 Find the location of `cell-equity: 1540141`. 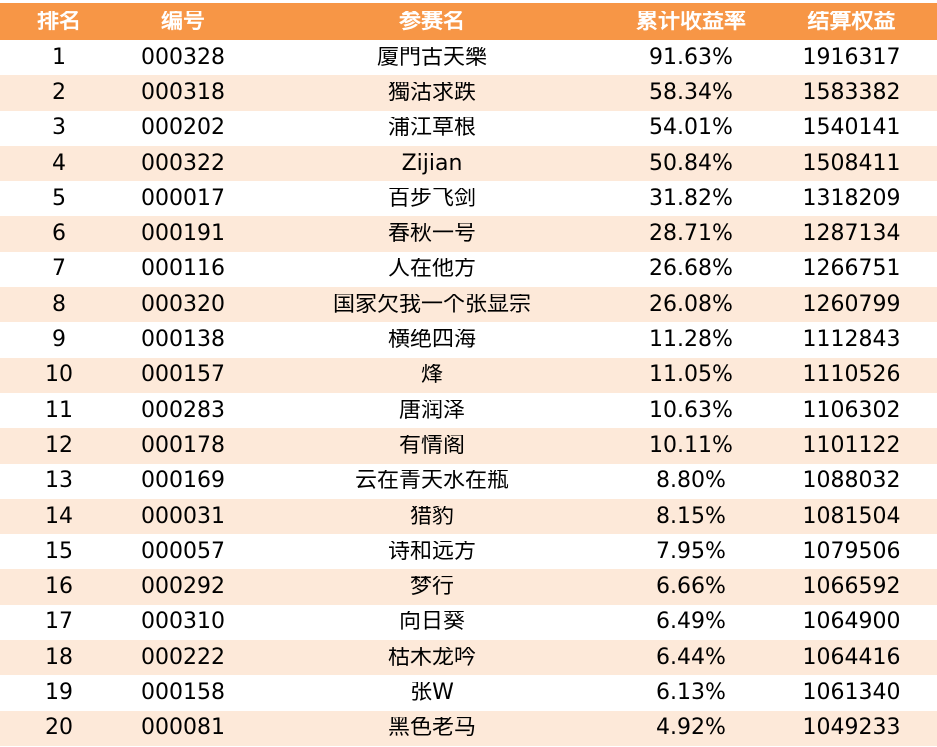

cell-equity: 1540141 is located at coordinates (851, 128).